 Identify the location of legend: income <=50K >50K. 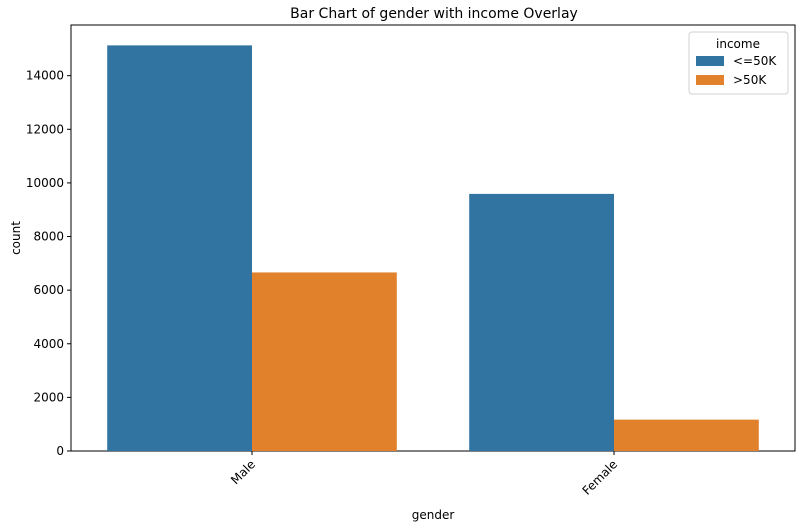
(738, 63).